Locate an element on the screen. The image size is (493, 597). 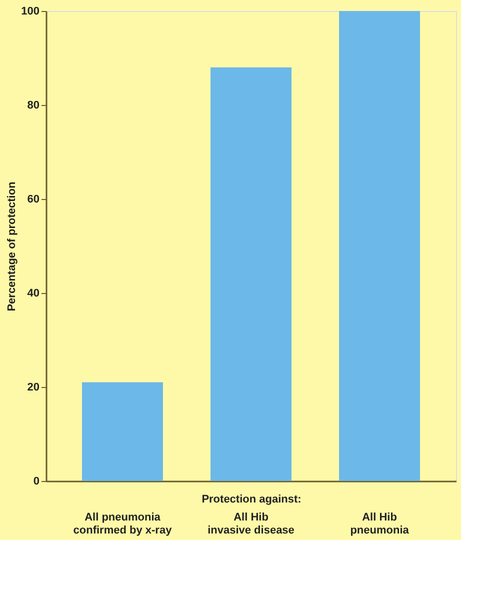
y-tick-label: 20 is located at coordinates (33, 388).